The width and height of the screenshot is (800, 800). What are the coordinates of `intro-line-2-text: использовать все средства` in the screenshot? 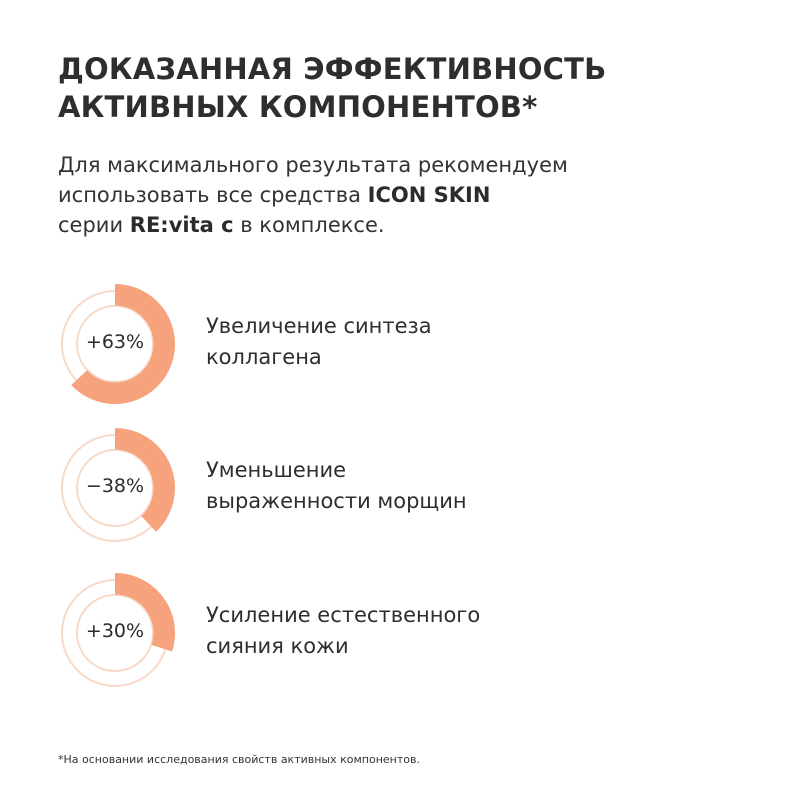 It's located at (213, 195).